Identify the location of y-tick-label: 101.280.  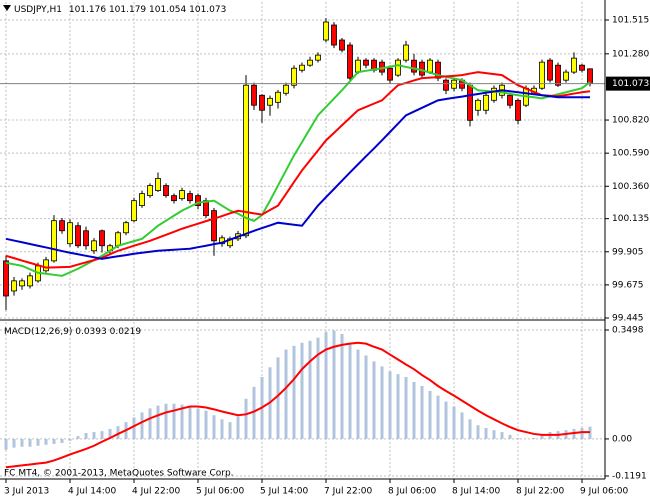
(630, 54).